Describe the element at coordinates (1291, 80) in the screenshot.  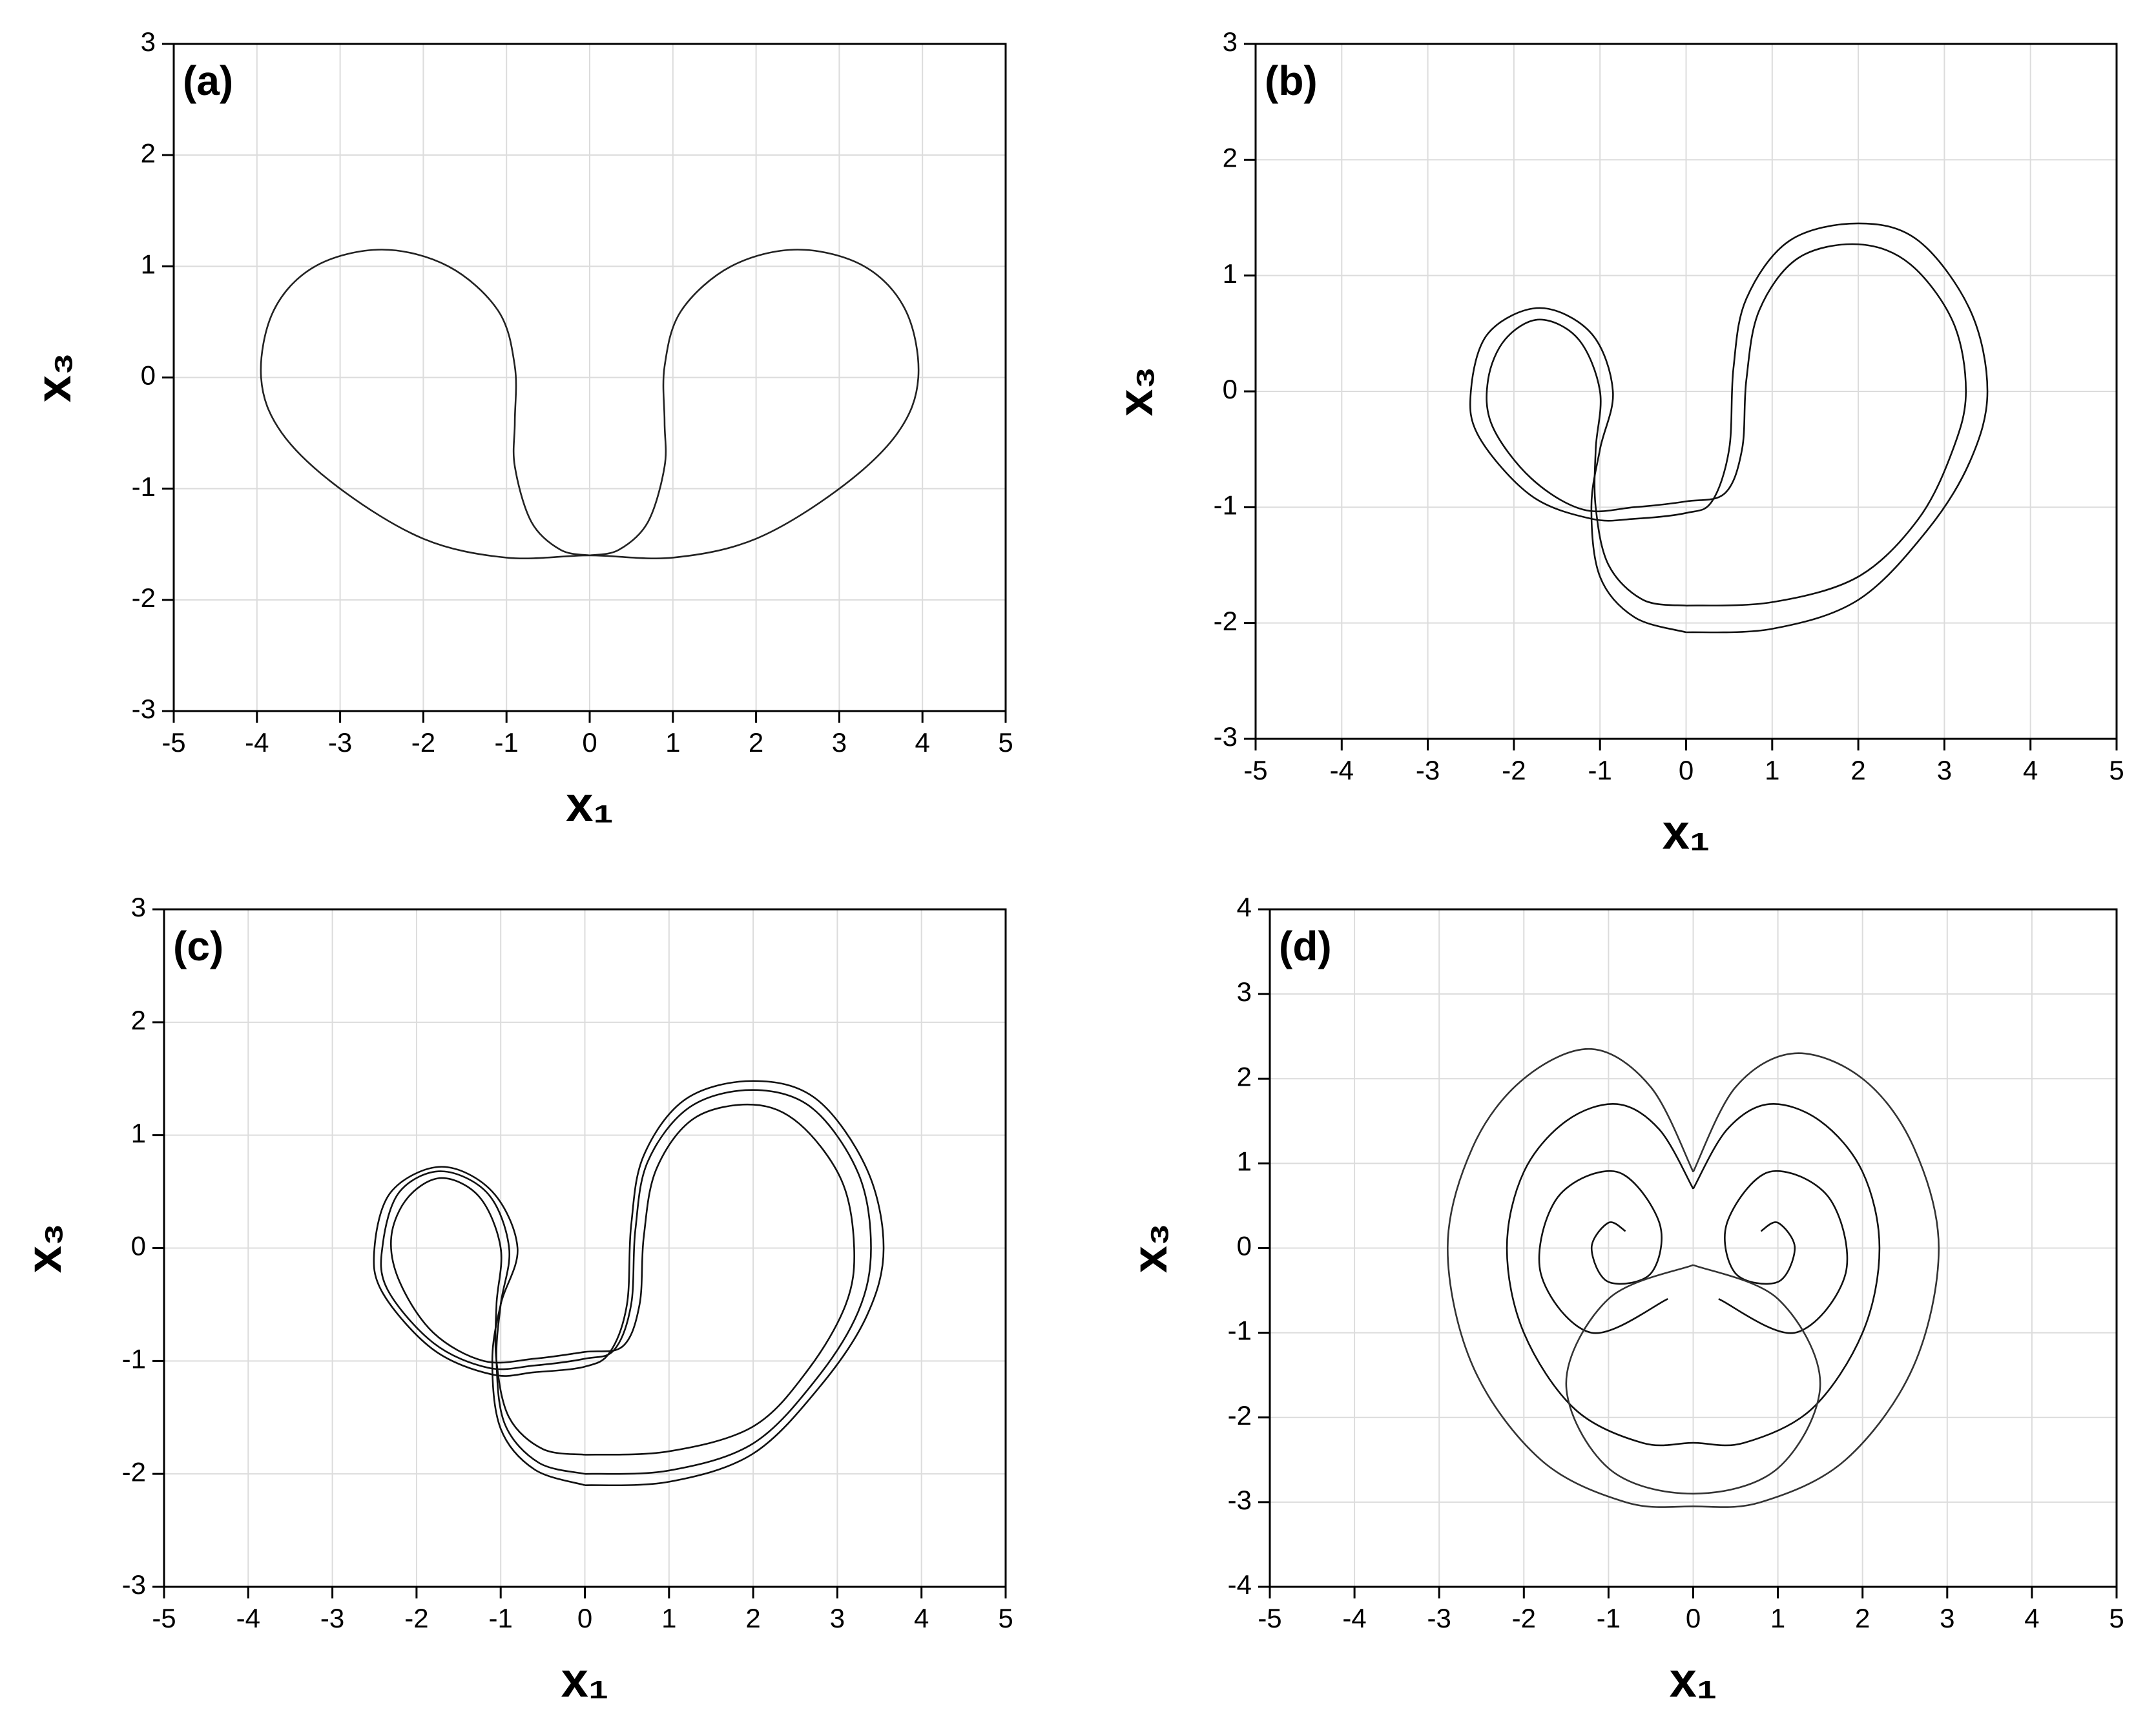
I see `panel-label: (b)` at that location.